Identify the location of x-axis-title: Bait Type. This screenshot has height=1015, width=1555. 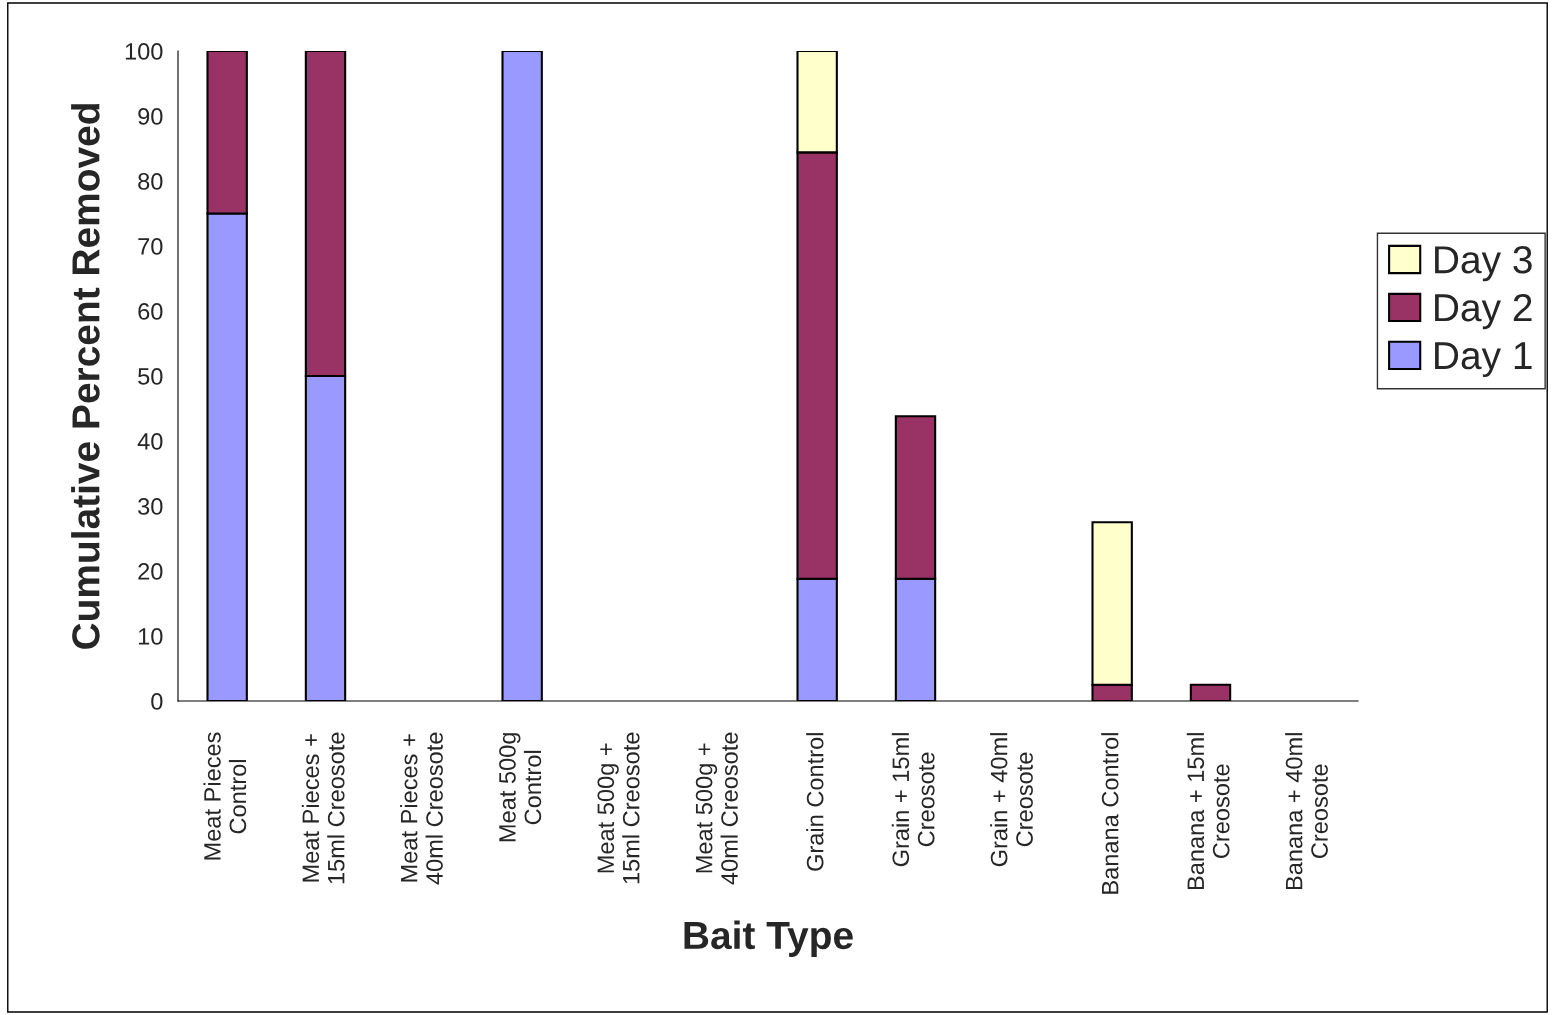
(768, 938).